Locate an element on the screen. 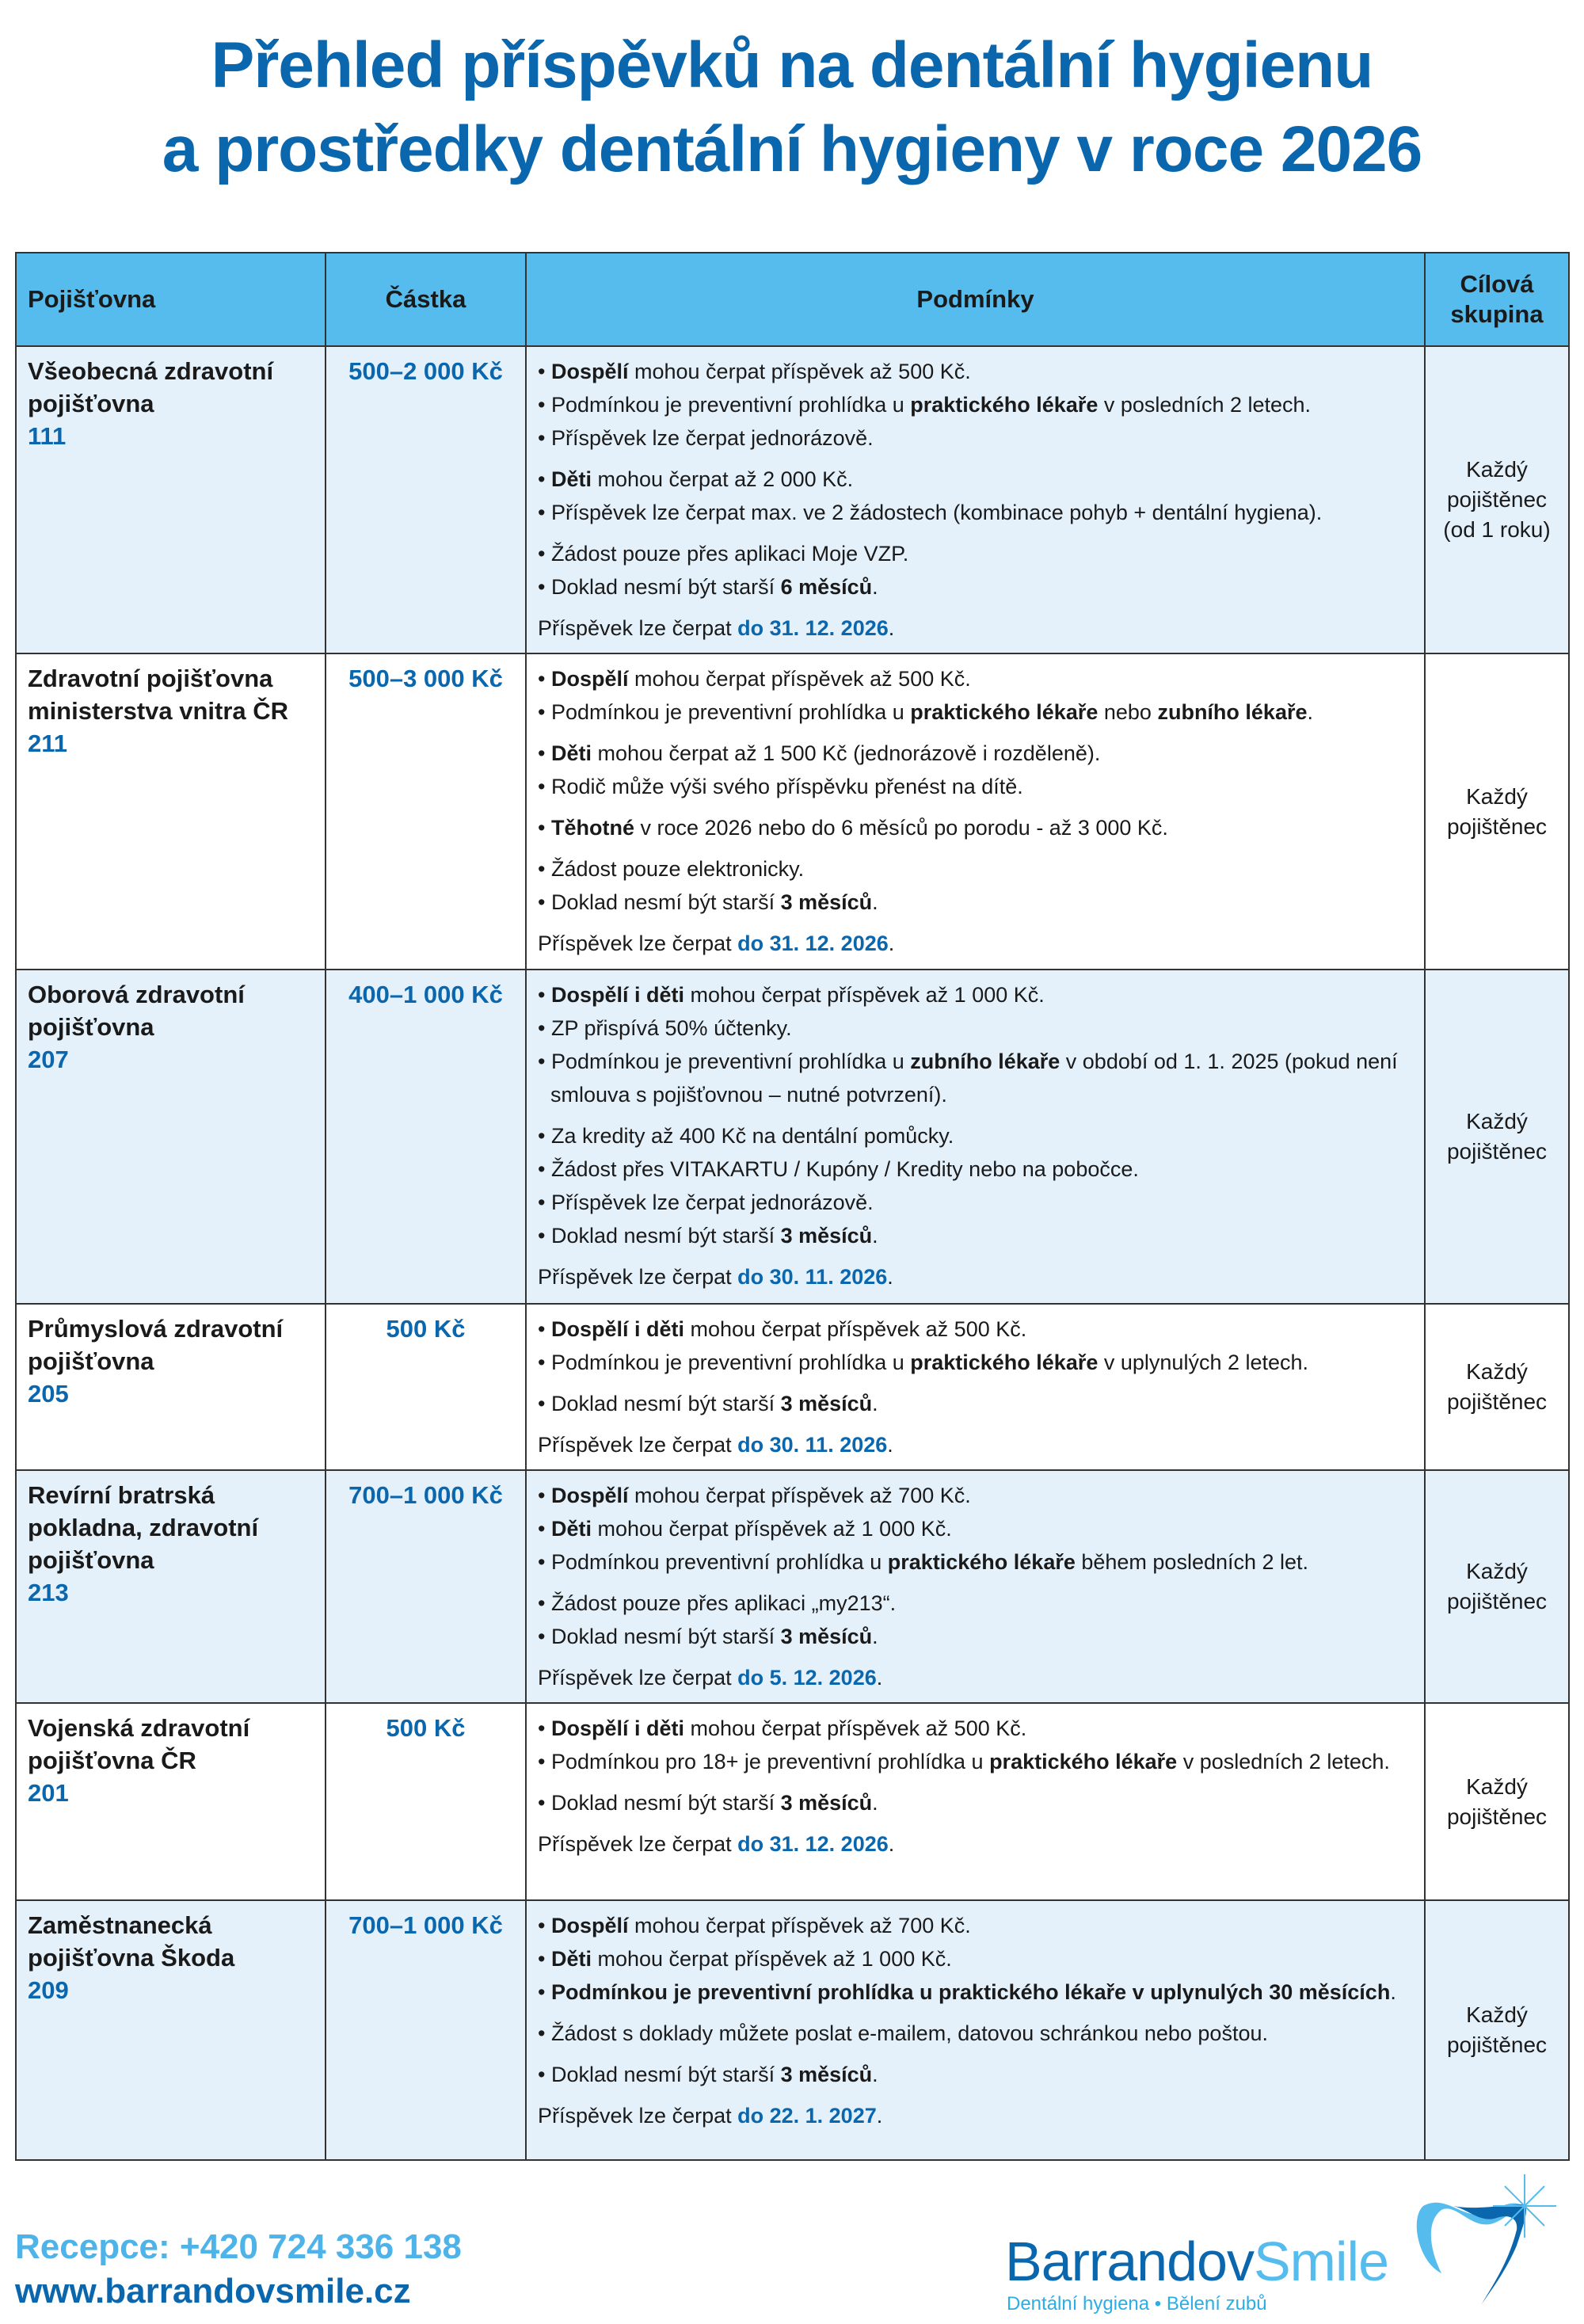  condition-text: Těhotné is located at coordinates (592, 828).